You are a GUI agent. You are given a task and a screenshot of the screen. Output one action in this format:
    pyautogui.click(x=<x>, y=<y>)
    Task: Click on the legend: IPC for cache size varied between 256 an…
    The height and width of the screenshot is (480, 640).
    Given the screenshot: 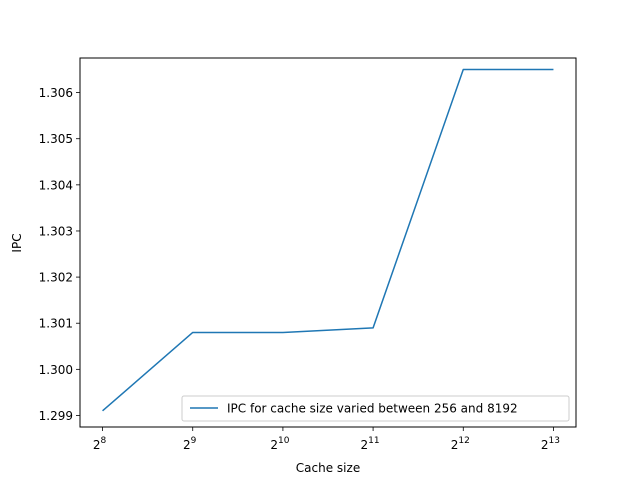 What is the action you would take?
    pyautogui.click(x=375, y=408)
    